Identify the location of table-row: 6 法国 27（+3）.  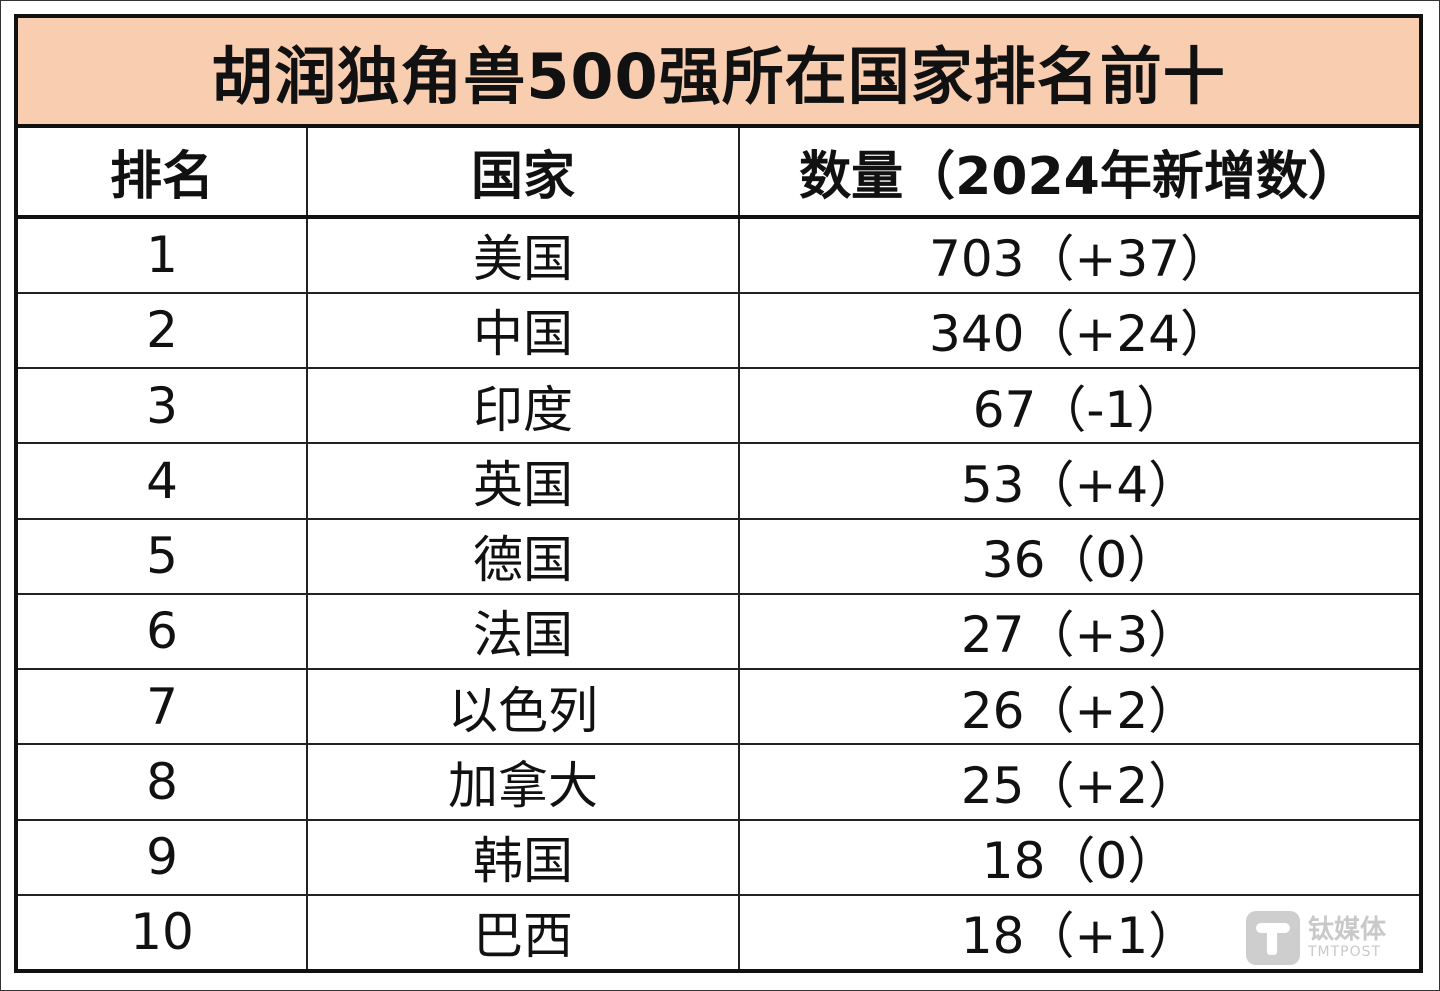
(718, 631).